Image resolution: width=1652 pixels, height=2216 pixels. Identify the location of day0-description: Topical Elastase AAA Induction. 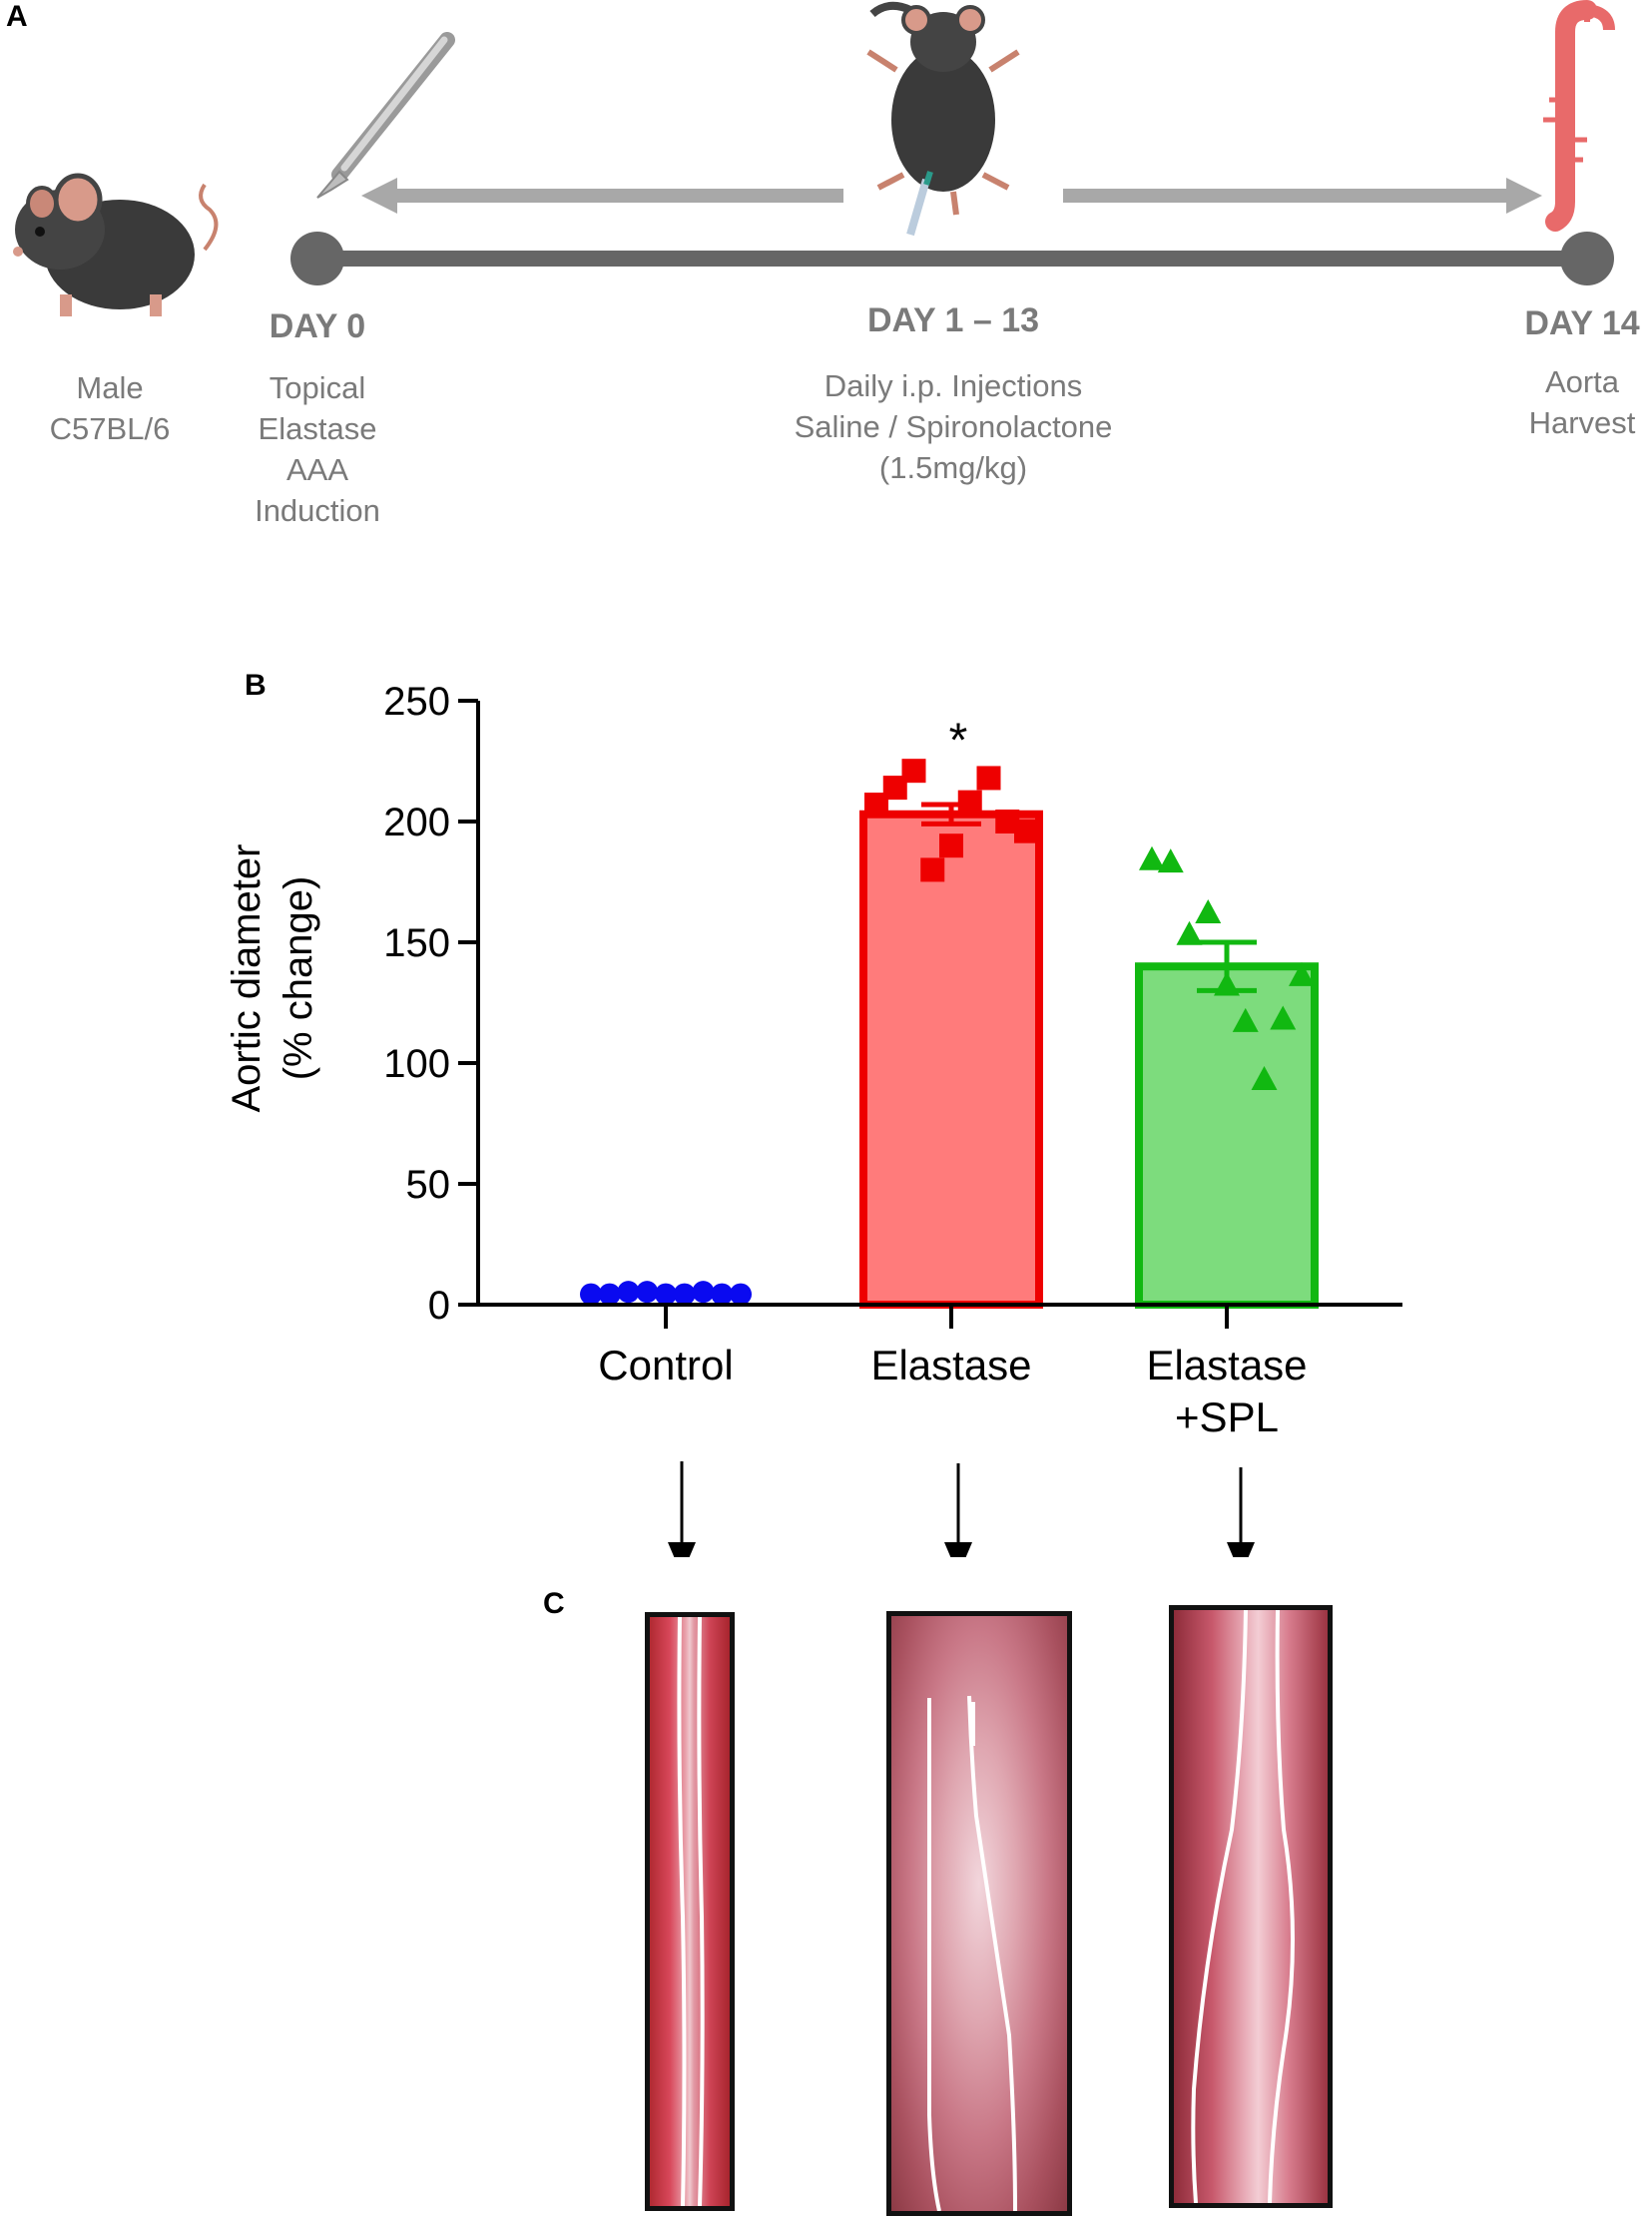
(317, 449).